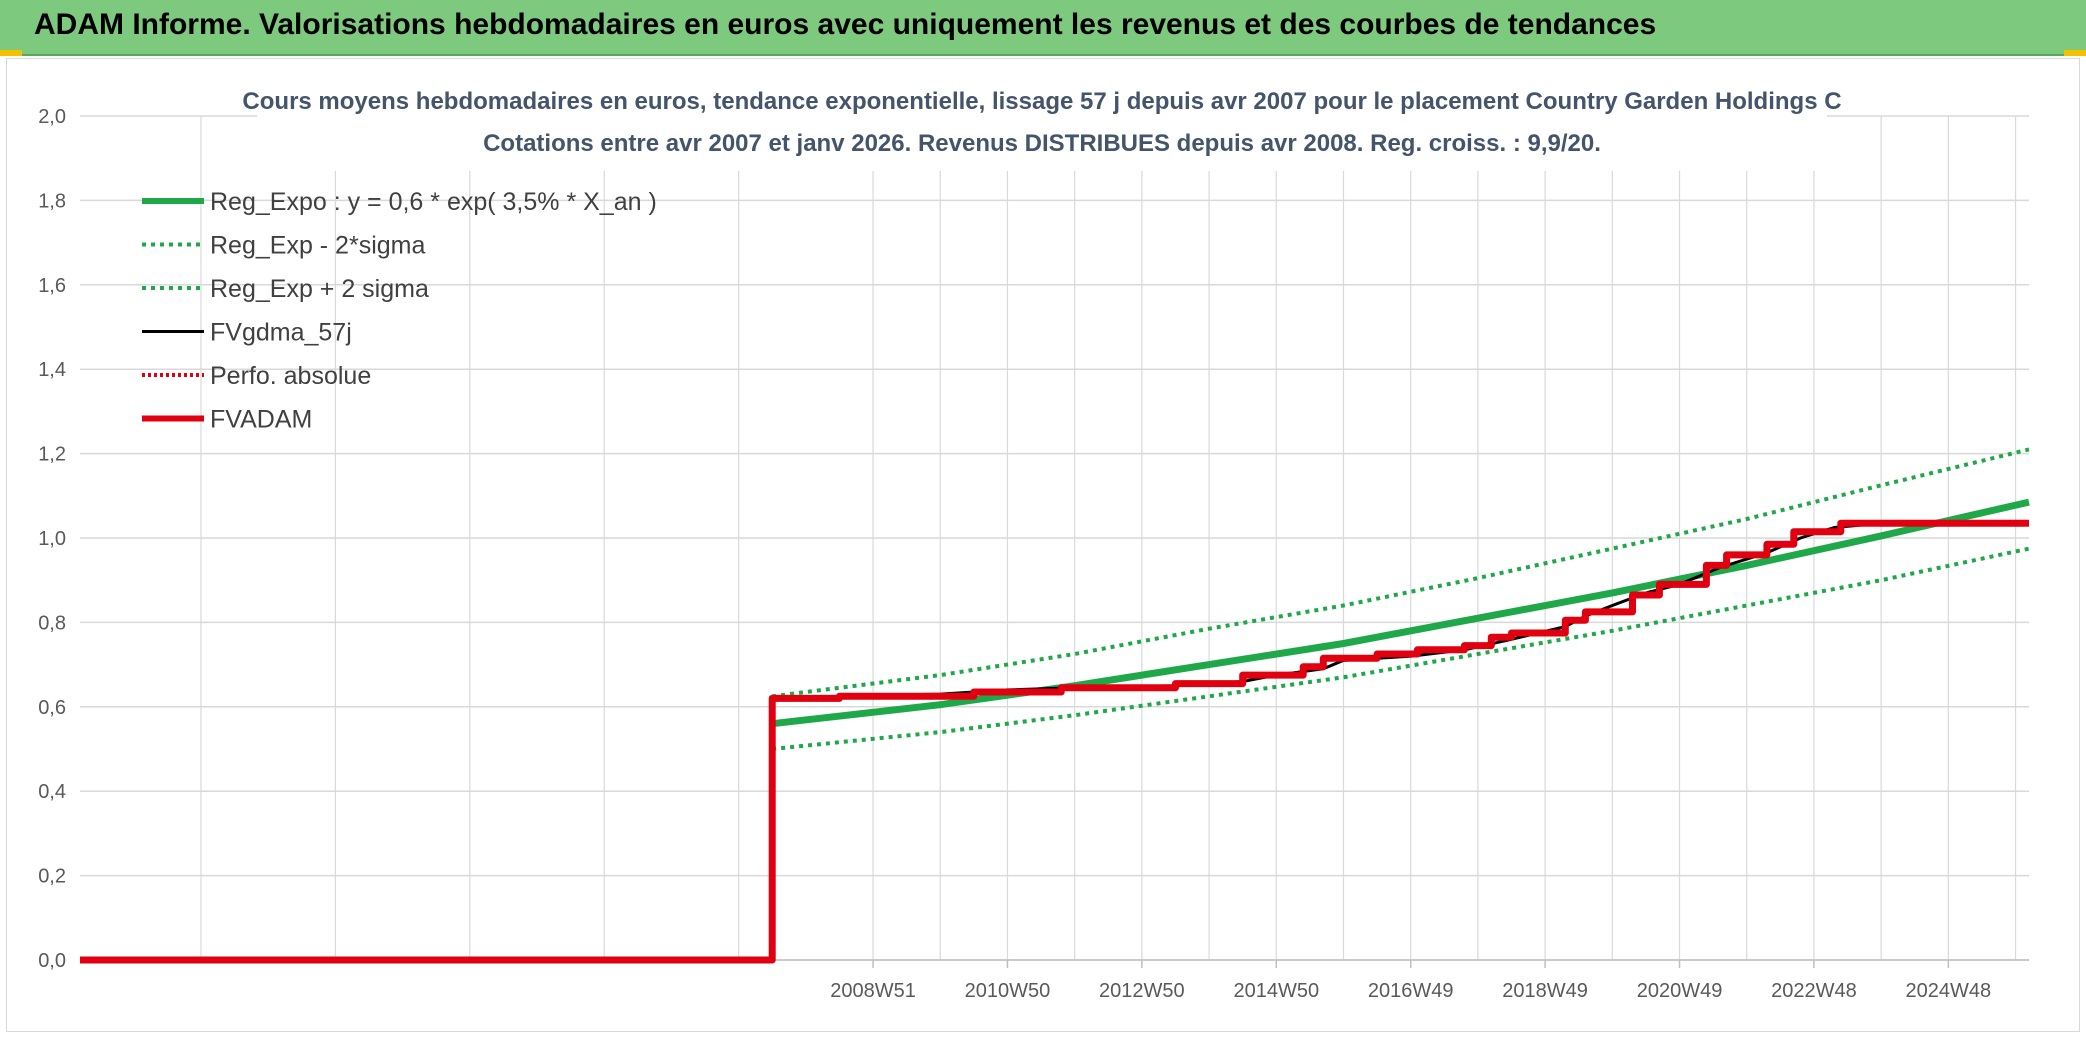 The image size is (2086, 1038). I want to click on corner-mark-top-right, so click(2075, 53).